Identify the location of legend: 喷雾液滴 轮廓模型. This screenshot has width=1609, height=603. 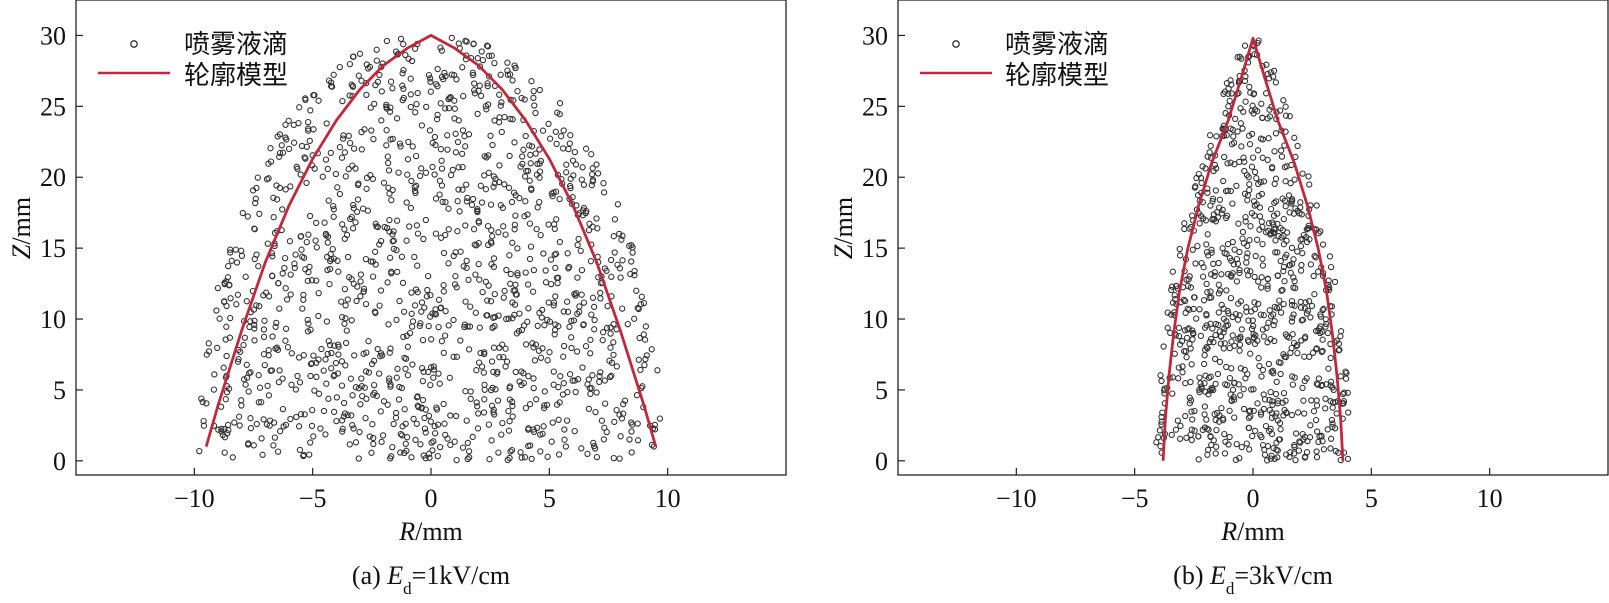
(1014, 60).